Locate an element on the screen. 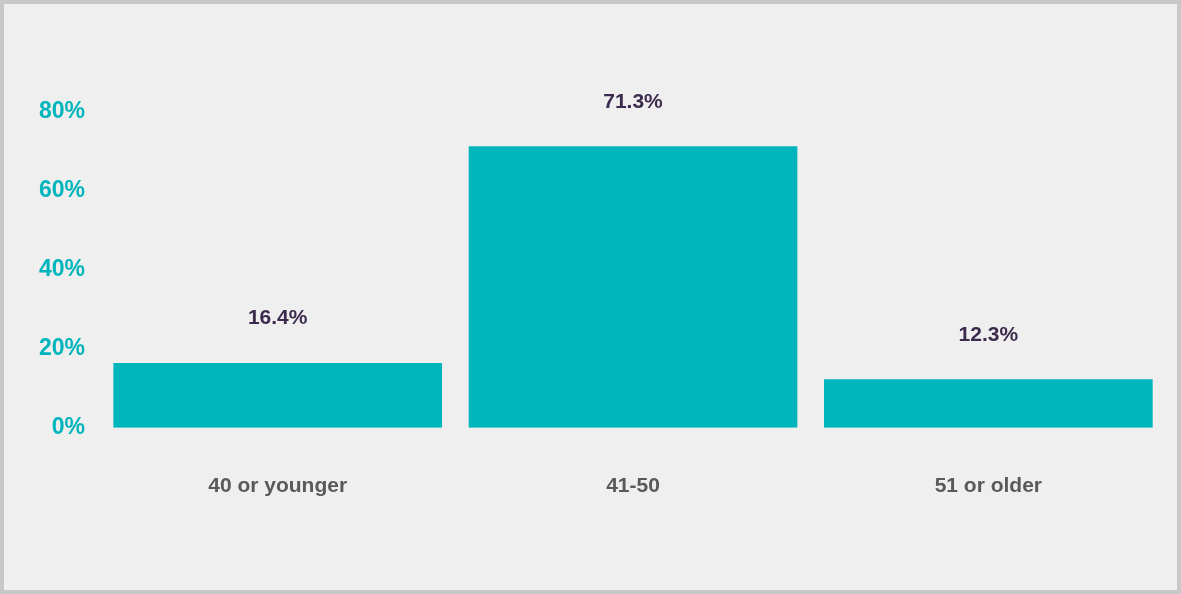 The height and width of the screenshot is (594, 1181). data-label: 16.4% is located at coordinates (277, 317).